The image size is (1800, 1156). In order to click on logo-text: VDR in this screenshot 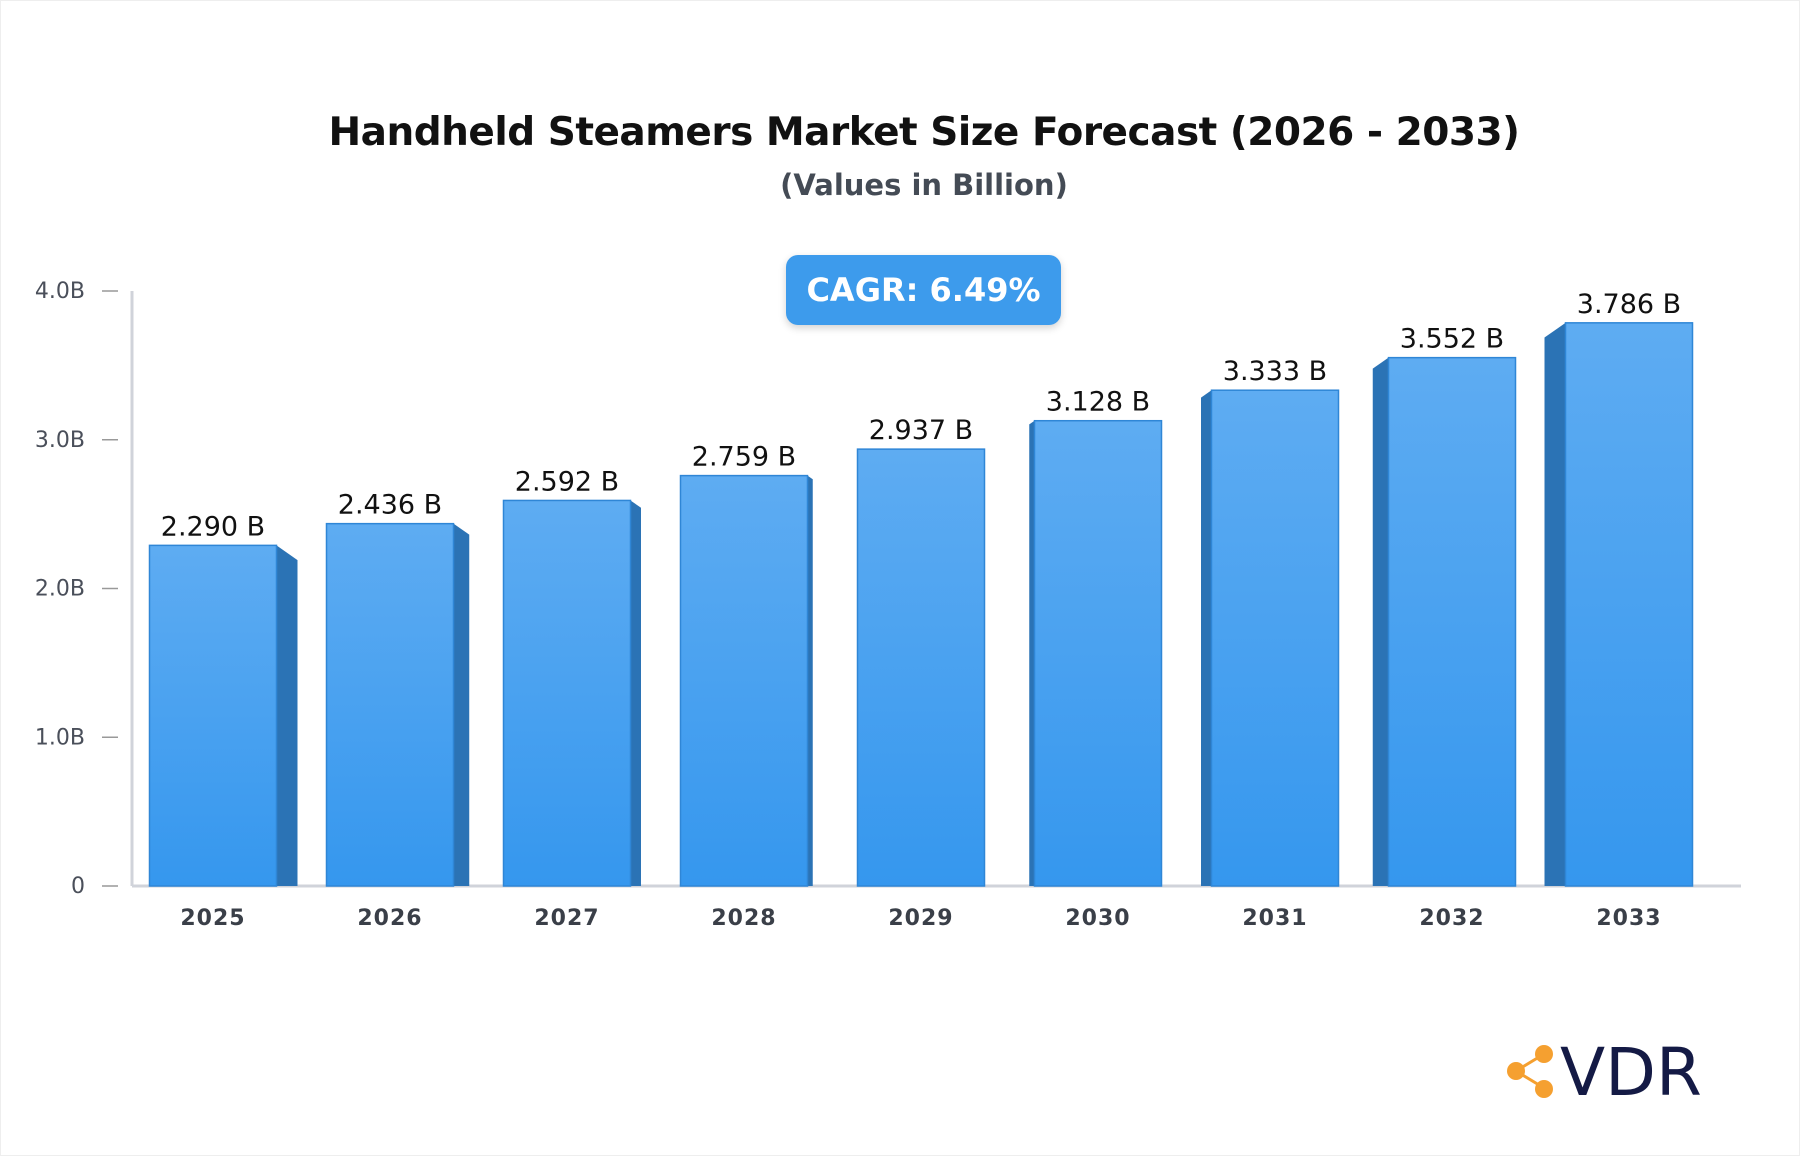, I will do `click(1631, 1072)`.